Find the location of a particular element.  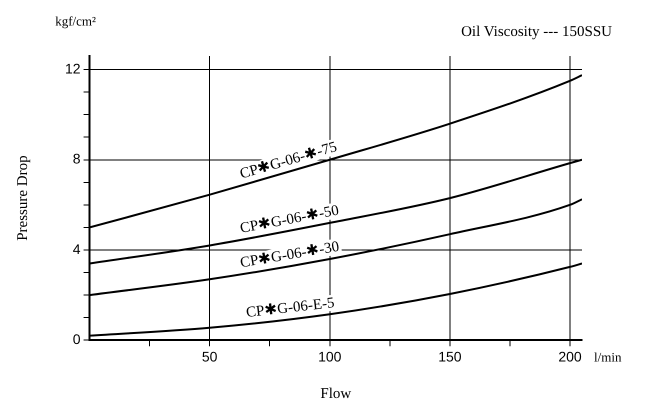

y-tick-label: 8 is located at coordinates (76, 158).